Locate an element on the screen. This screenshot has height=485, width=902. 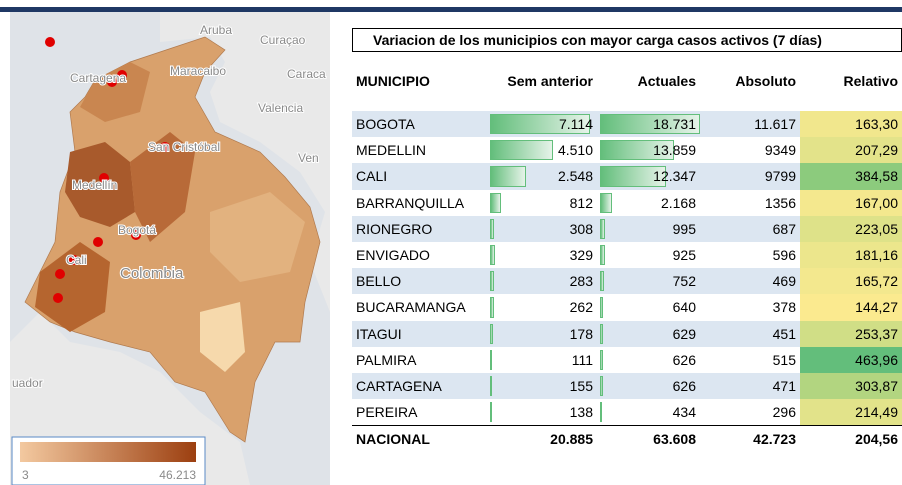
cell-text: 283 is located at coordinates (581, 281).